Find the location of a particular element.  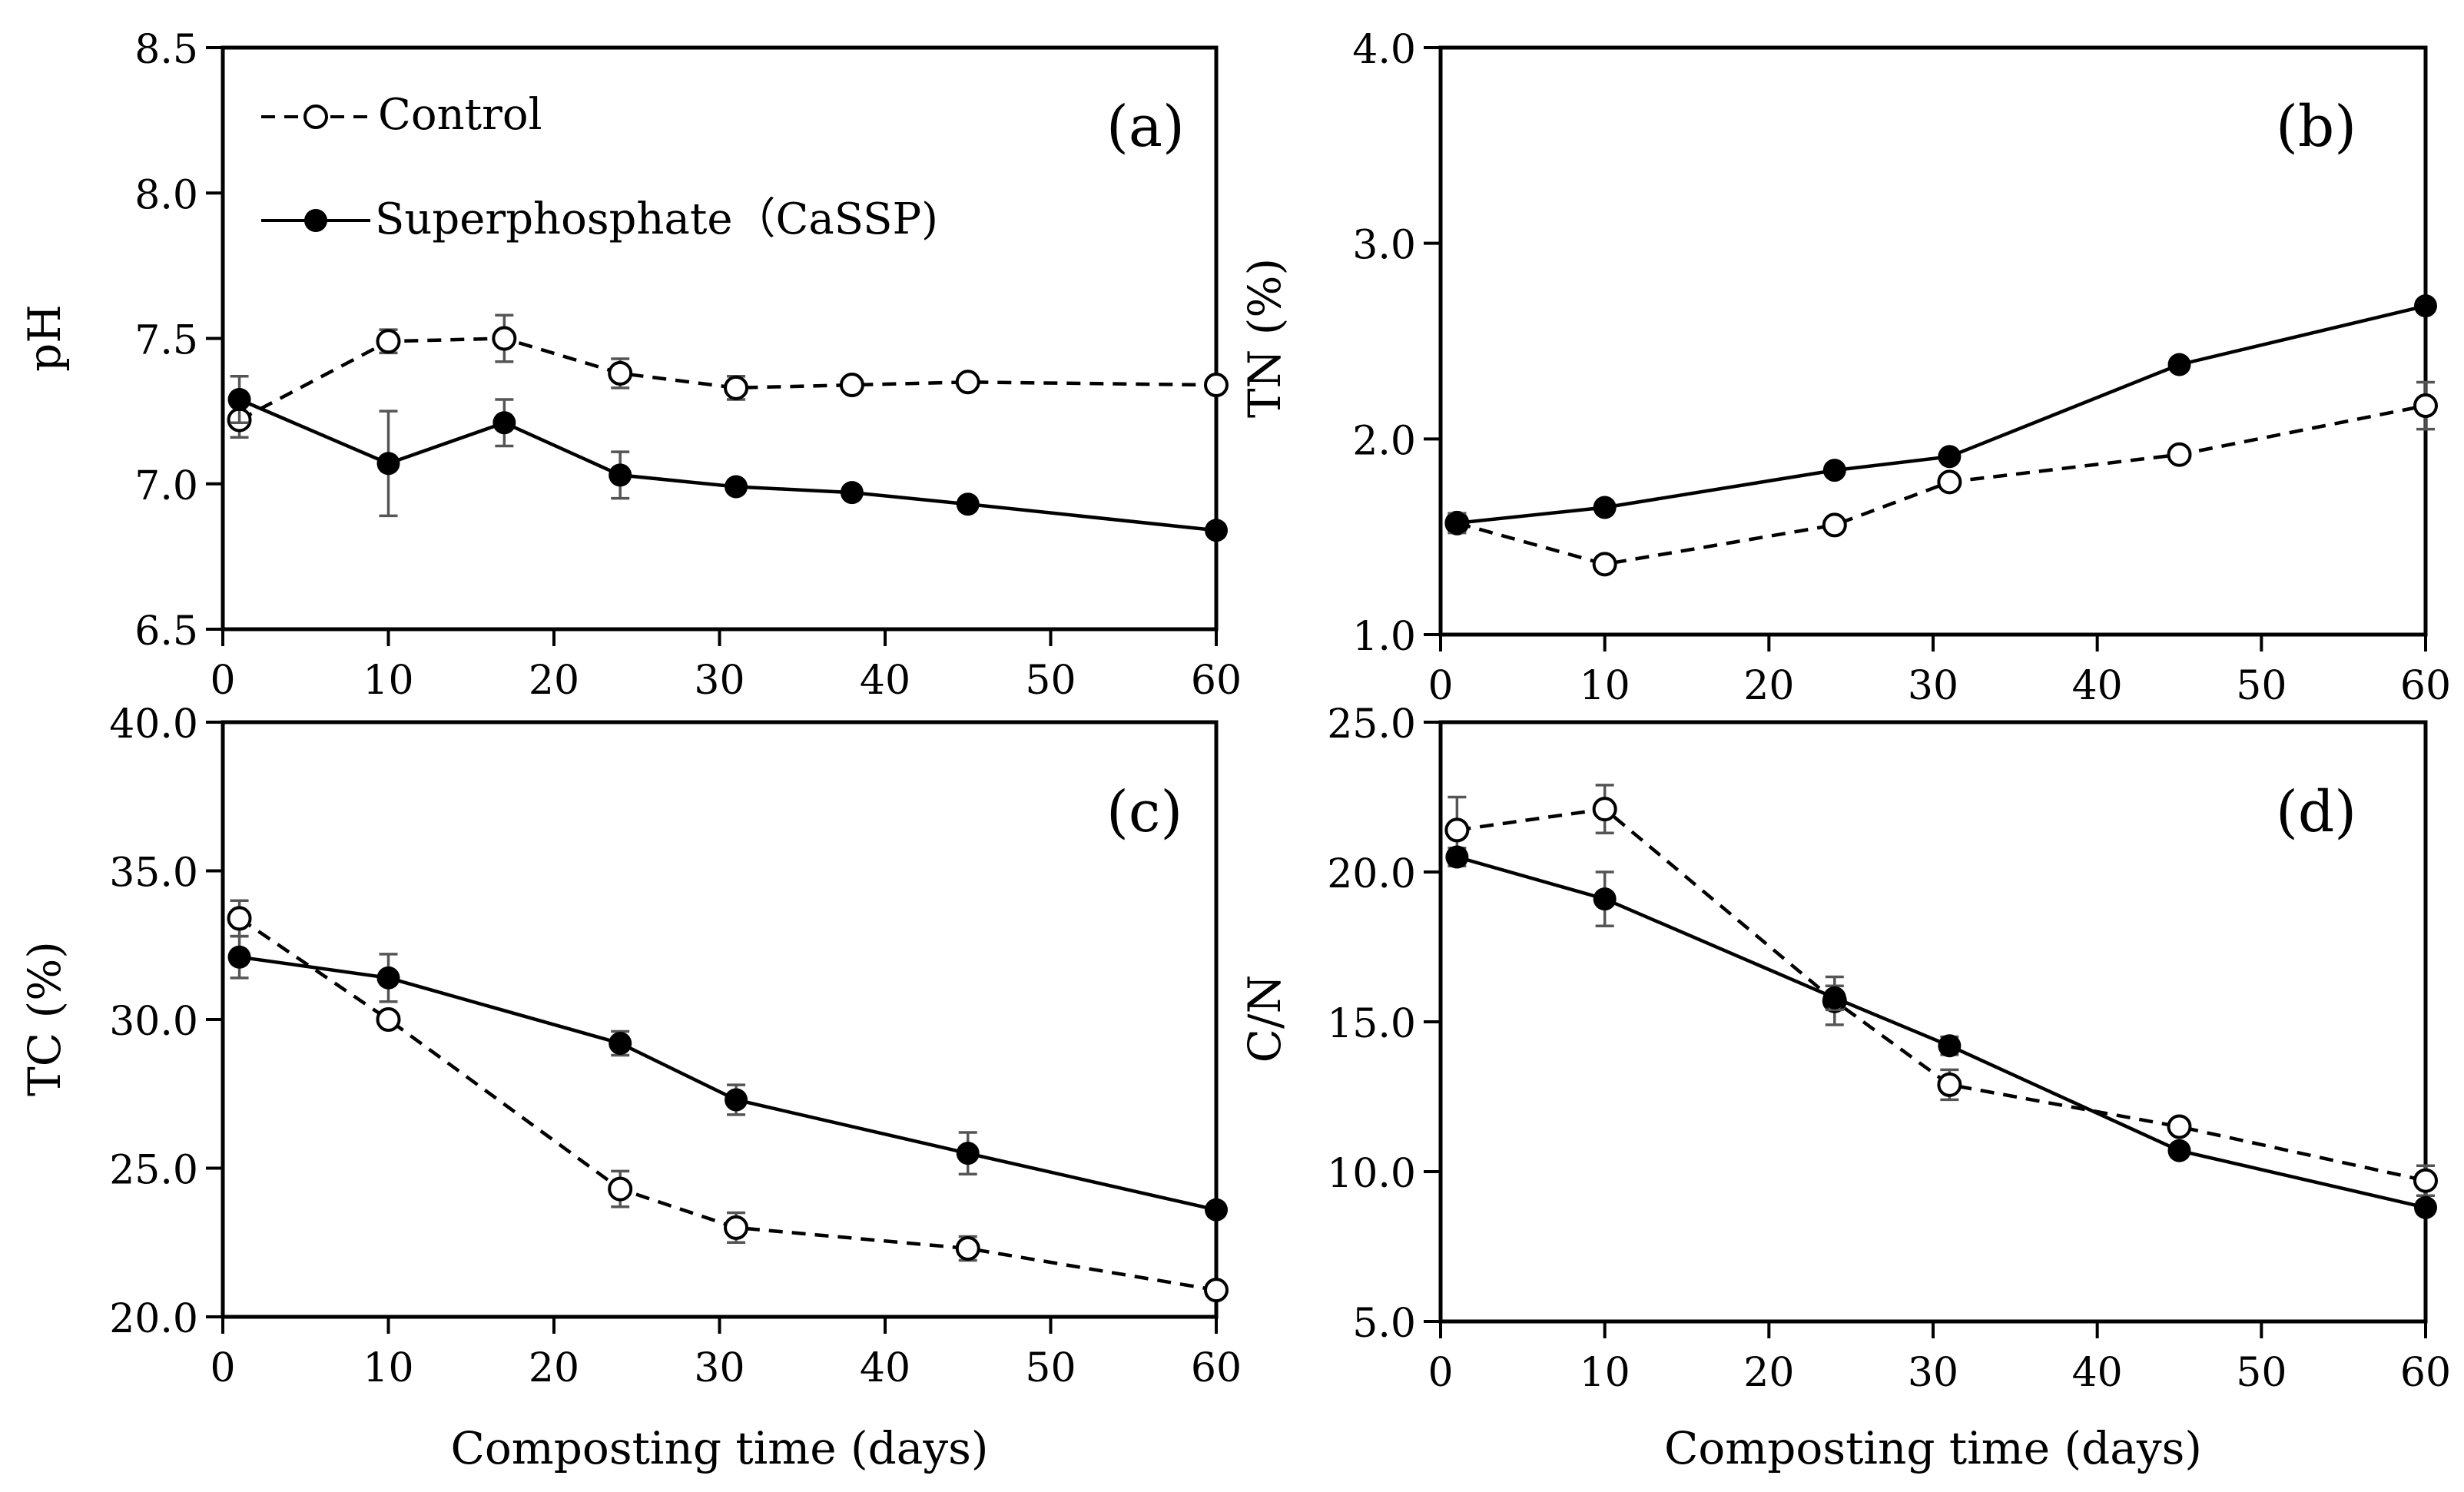

y-tick-label: 35.0 is located at coordinates (154, 873).